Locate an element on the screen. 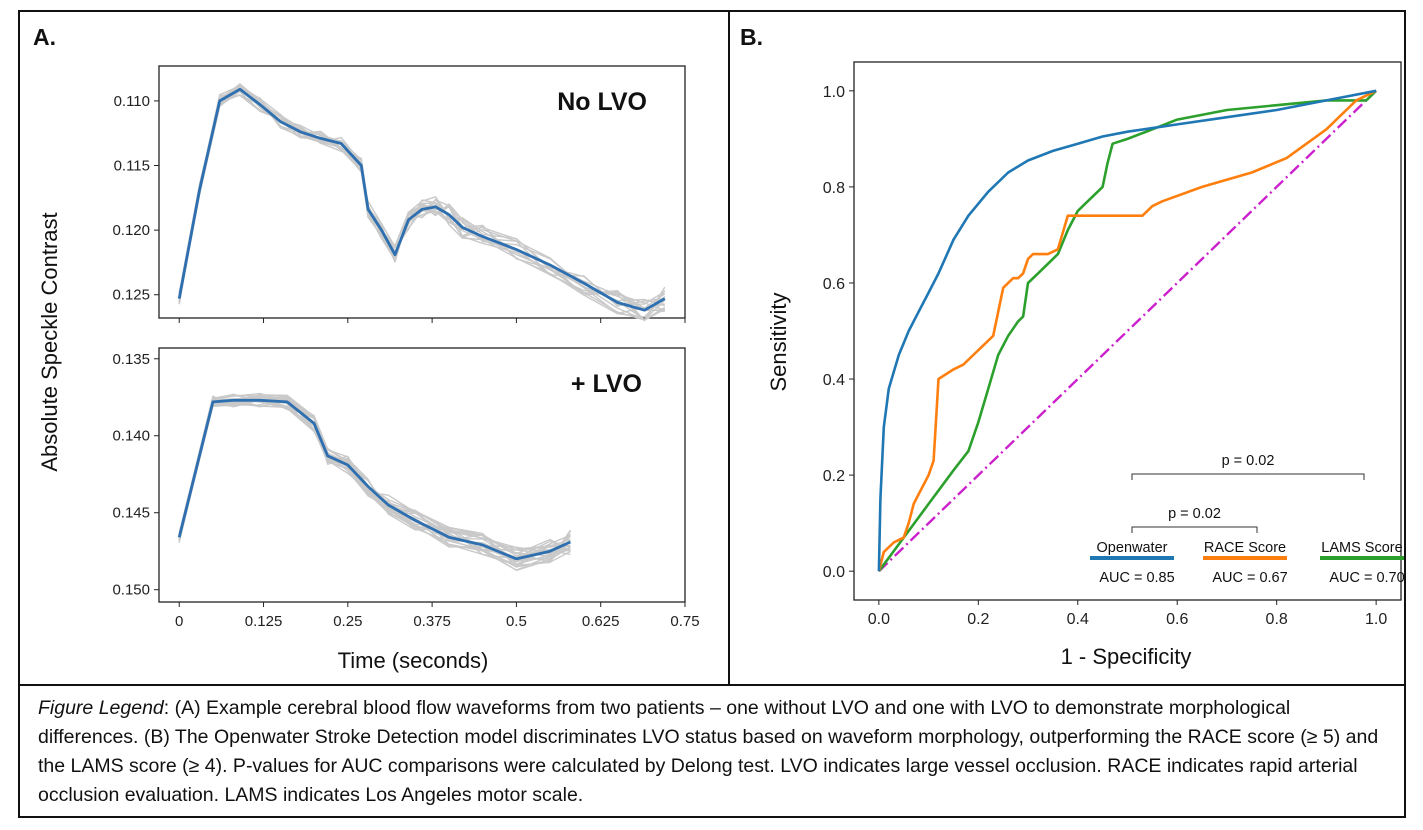 The image size is (1423, 830). subplot-no-lvo-frame is located at coordinates (422, 192).